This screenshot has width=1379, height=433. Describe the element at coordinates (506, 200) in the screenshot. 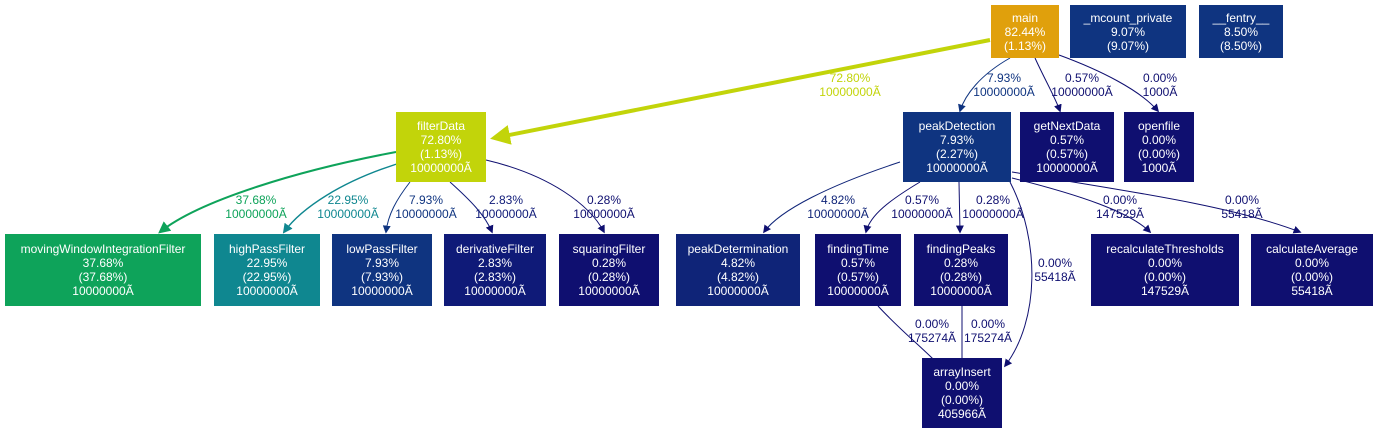

I see `edge-label-filterData-derivative-pct: 2.83%` at that location.